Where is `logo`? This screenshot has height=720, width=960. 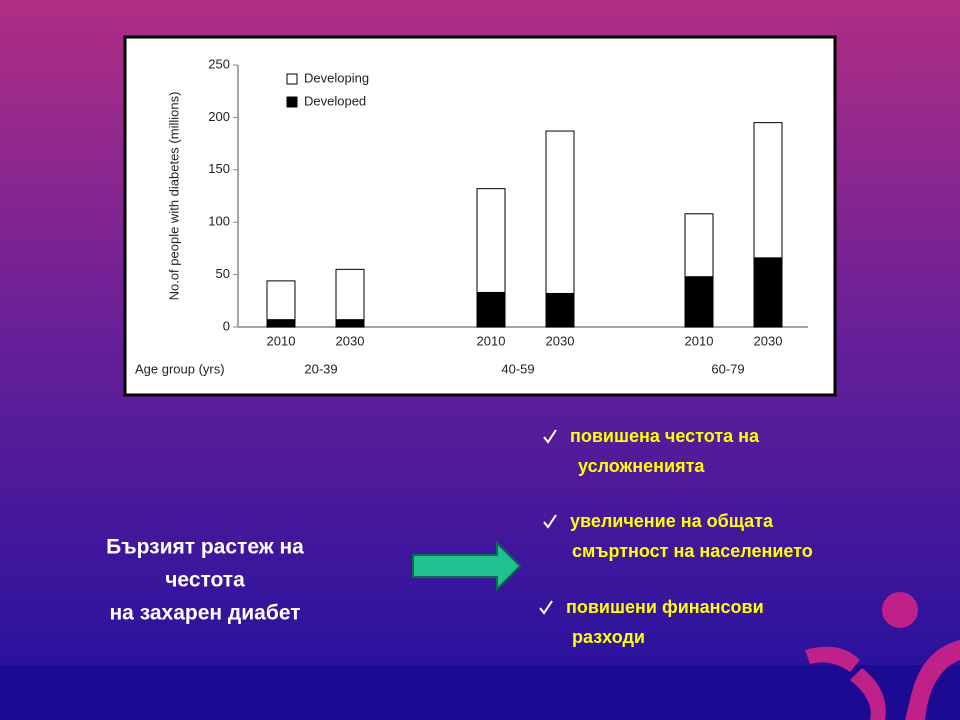
logo is located at coordinates (882, 656).